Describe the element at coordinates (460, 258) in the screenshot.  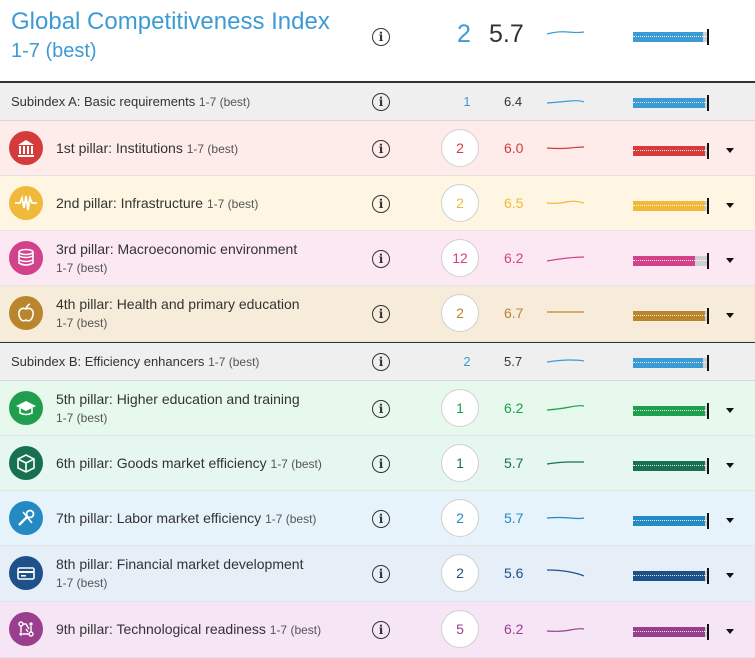
I see `pillar-rank: 12` at that location.